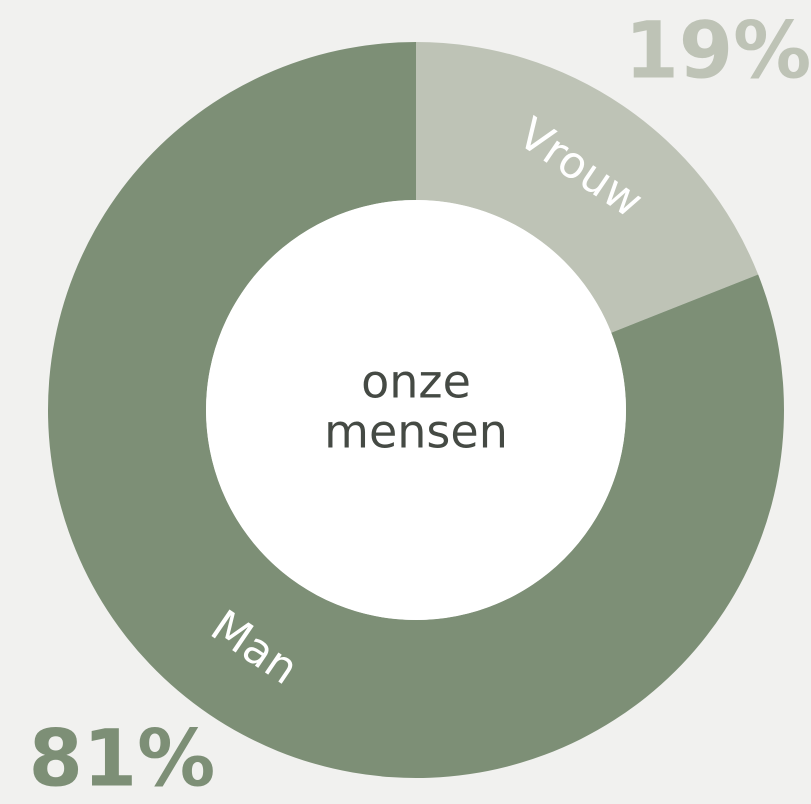  I want to click on percent-label: 19%, so click(718, 51).